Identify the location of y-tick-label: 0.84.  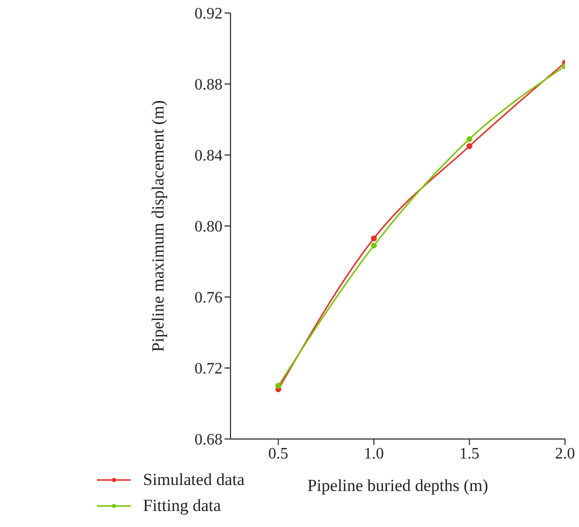
(208, 156).